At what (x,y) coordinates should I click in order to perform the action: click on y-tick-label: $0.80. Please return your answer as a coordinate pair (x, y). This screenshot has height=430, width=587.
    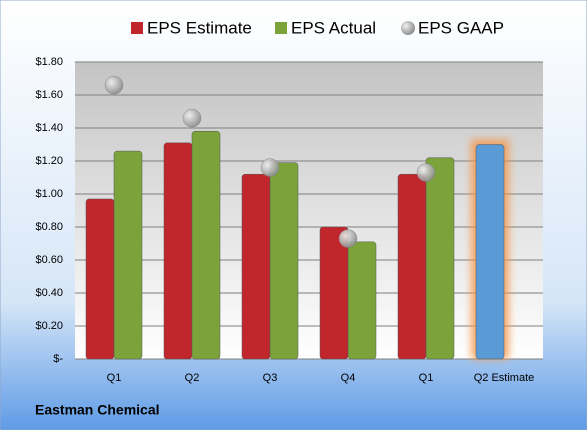
    Looking at the image, I should click on (49, 227).